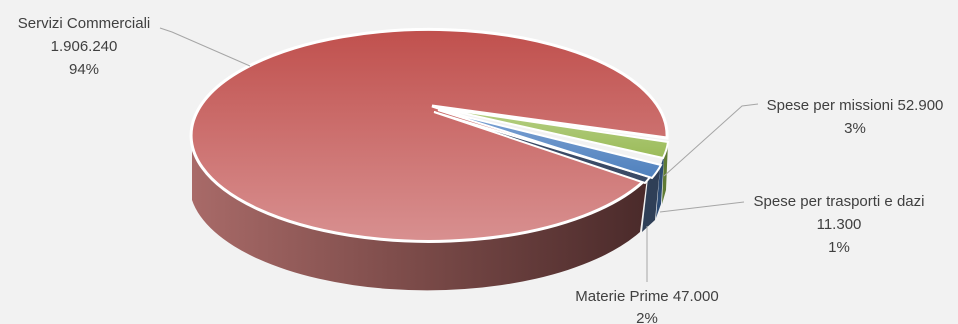 The height and width of the screenshot is (324, 958). What do you see at coordinates (646, 296) in the screenshot?
I see `label-materie-name: Materie Prime 47.000` at bounding box center [646, 296].